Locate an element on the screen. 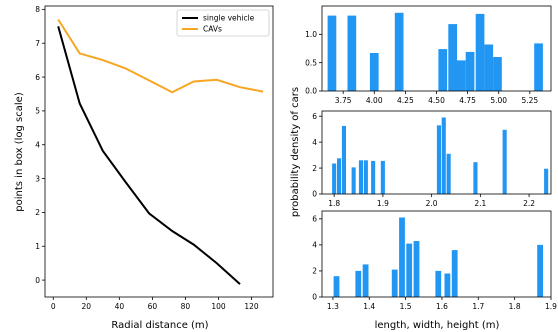 Image resolution: width=558 pixels, height=332 pixels. histogram-height-panel: 0 2 4 6 1.3 1.4 1.5 1.6 1.7 1.8 1.9 is located at coordinates (434, 260).